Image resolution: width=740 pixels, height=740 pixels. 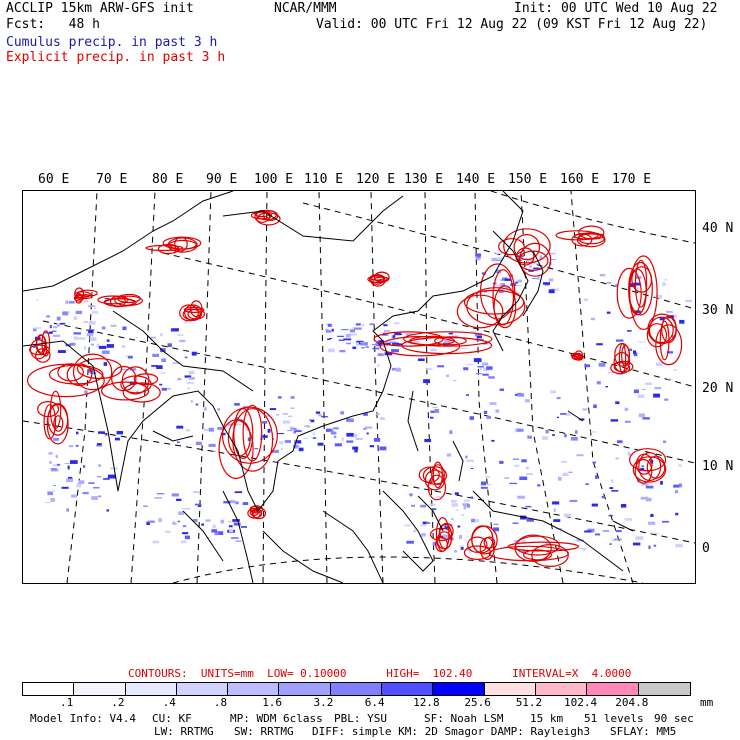 What do you see at coordinates (718, 310) in the screenshot?
I see `lat-label: 30 N` at bounding box center [718, 310].